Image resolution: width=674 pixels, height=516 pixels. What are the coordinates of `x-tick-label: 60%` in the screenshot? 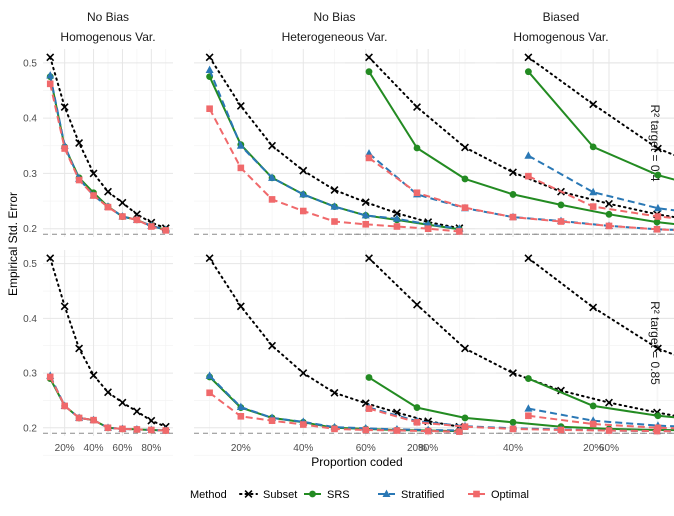 It's located at (366, 448).